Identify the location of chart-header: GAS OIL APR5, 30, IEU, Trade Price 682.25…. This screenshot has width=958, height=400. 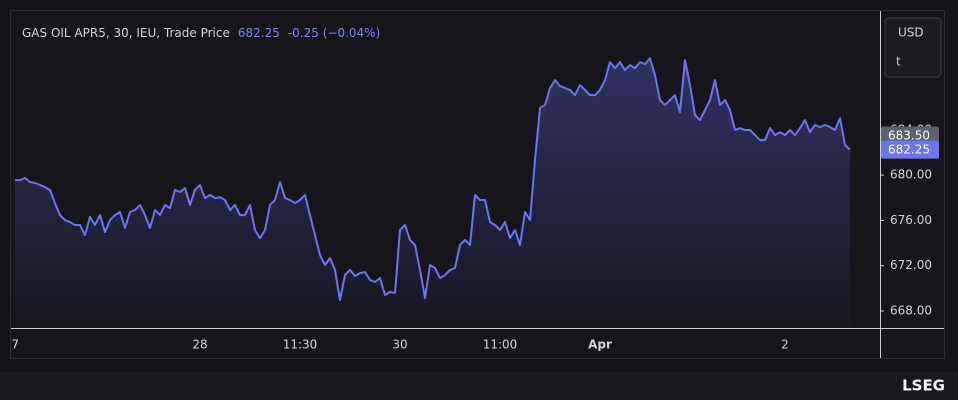
(201, 33).